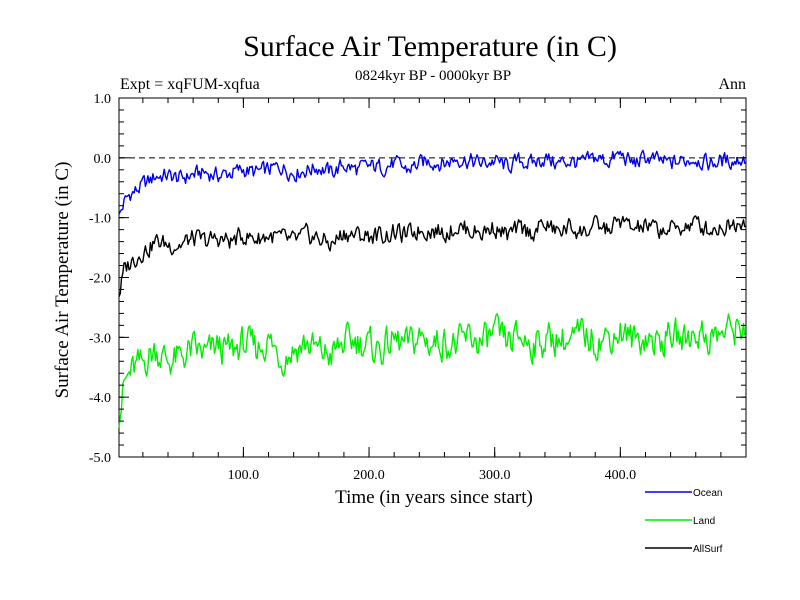 This screenshot has width=800, height=600. What do you see at coordinates (430, 46) in the screenshot?
I see `chart-title: Surface Air Temperature (in C)` at bounding box center [430, 46].